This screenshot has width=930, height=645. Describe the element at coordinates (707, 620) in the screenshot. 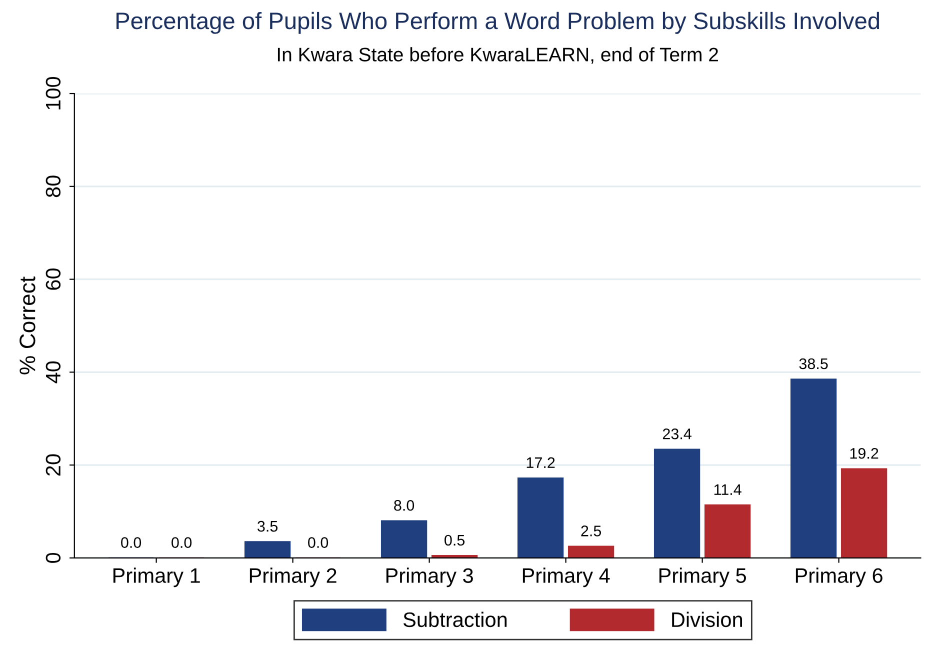

I see `legend-label: Division` at that location.